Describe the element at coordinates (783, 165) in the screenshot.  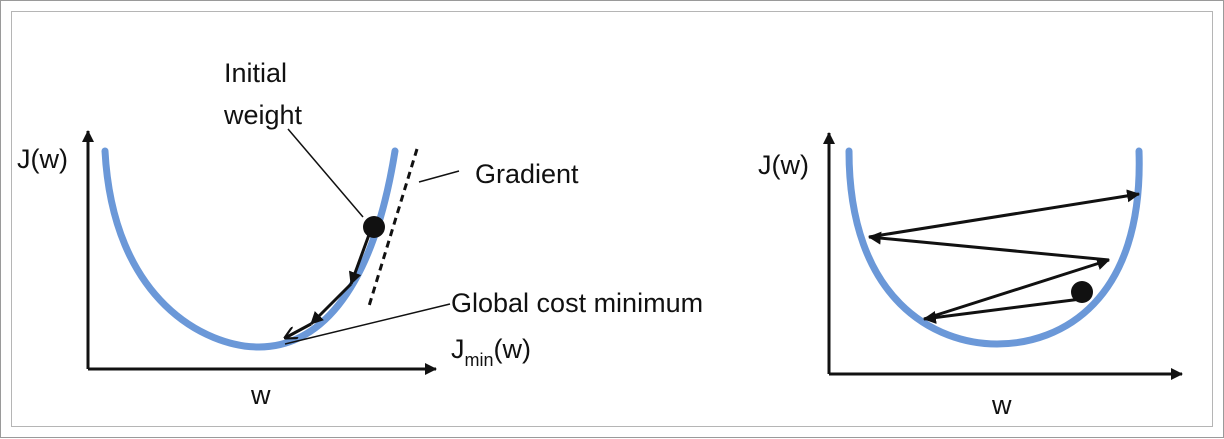
I see `right-y-axis-label: J(w)` at that location.